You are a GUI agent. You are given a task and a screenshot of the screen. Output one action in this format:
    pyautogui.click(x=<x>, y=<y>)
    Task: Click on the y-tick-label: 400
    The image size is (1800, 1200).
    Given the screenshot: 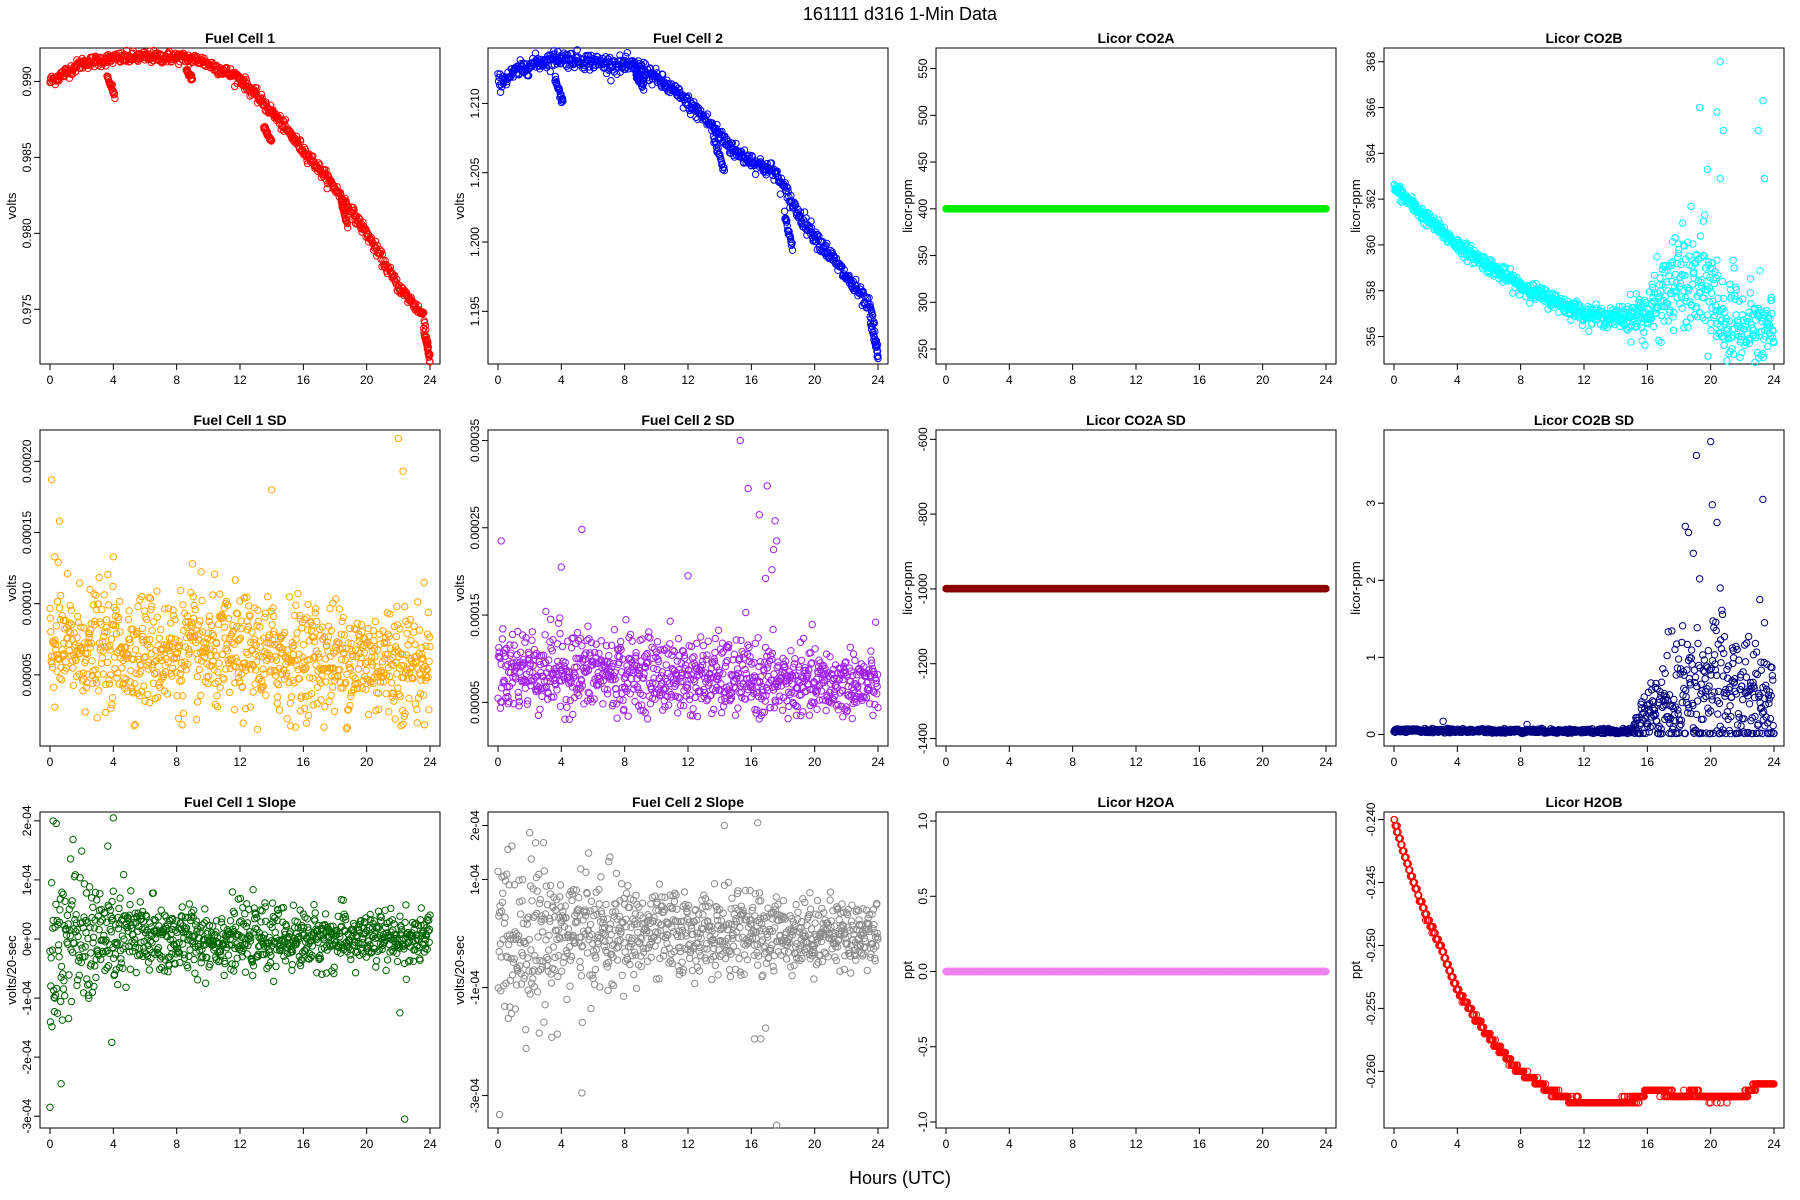 What is the action you would take?
    pyautogui.click(x=923, y=208)
    